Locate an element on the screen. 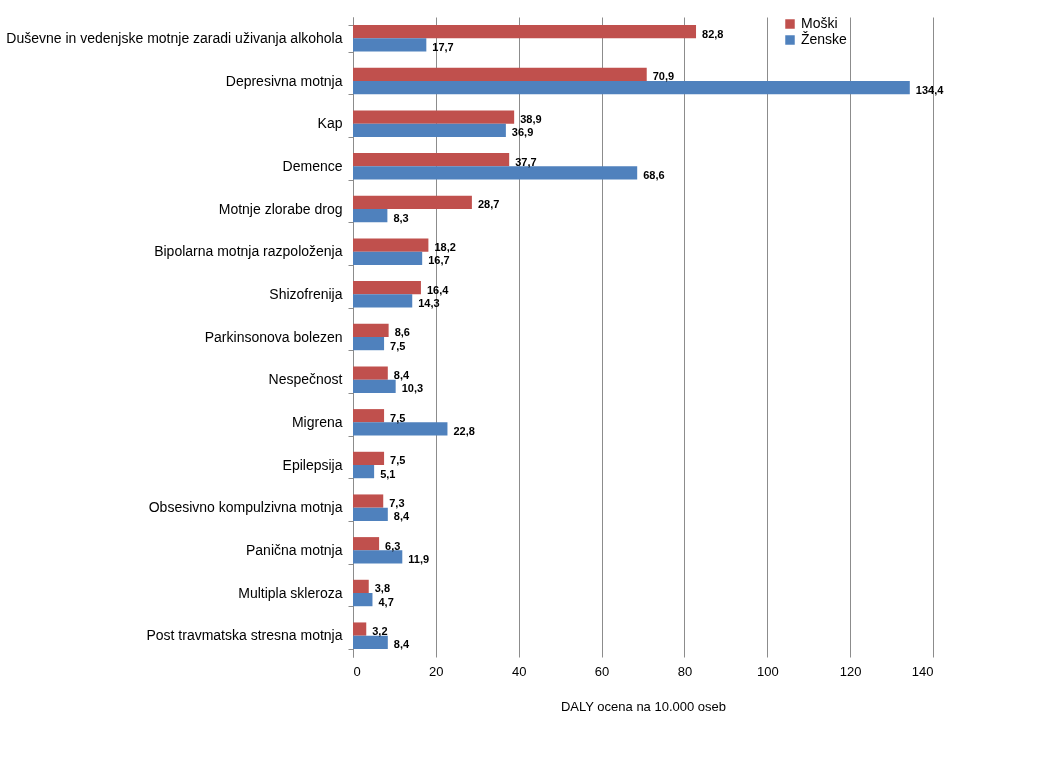 This screenshot has height=764, width=1040. data-label: 16,7 is located at coordinates (439, 260).